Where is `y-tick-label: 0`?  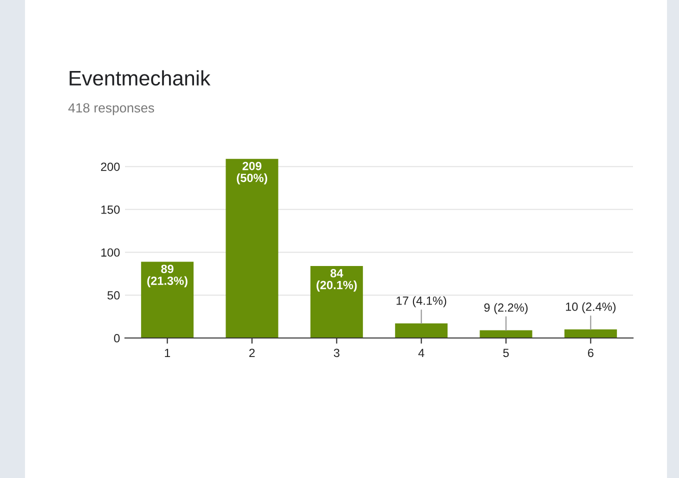 y-tick-label: 0 is located at coordinates (117, 338).